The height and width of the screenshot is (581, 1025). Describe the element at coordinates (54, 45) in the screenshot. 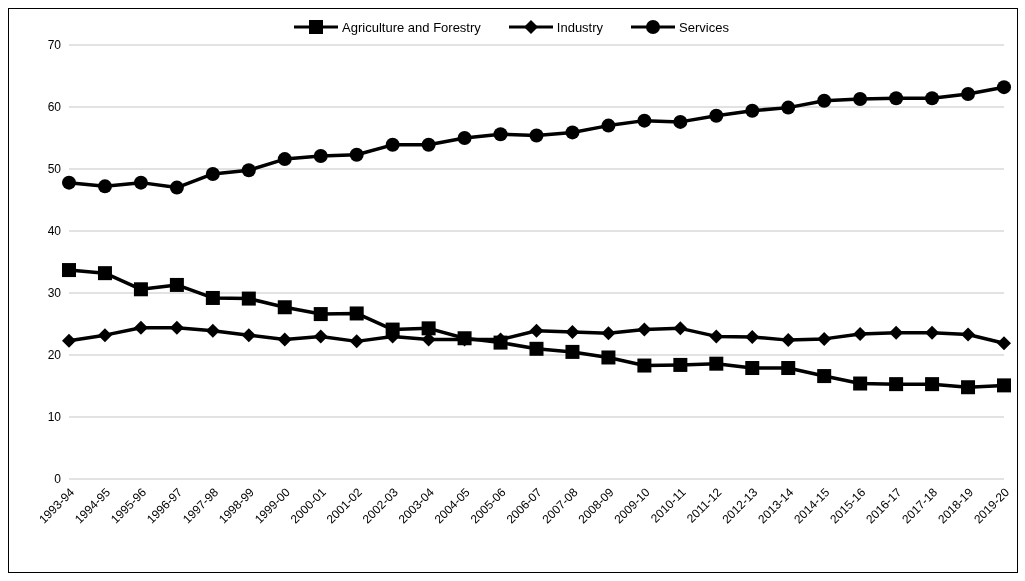

I see `y-tick-label: 70` at that location.